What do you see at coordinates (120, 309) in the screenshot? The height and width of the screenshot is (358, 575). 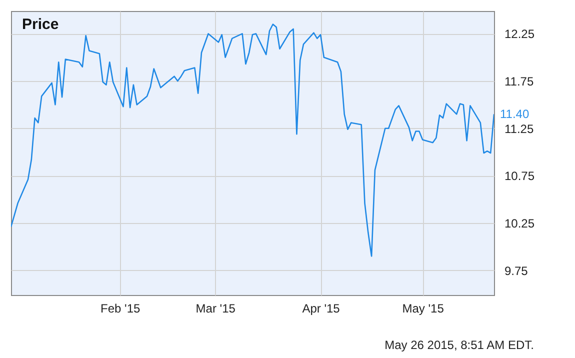 I see `x-tick-label: Feb '15` at bounding box center [120, 309].